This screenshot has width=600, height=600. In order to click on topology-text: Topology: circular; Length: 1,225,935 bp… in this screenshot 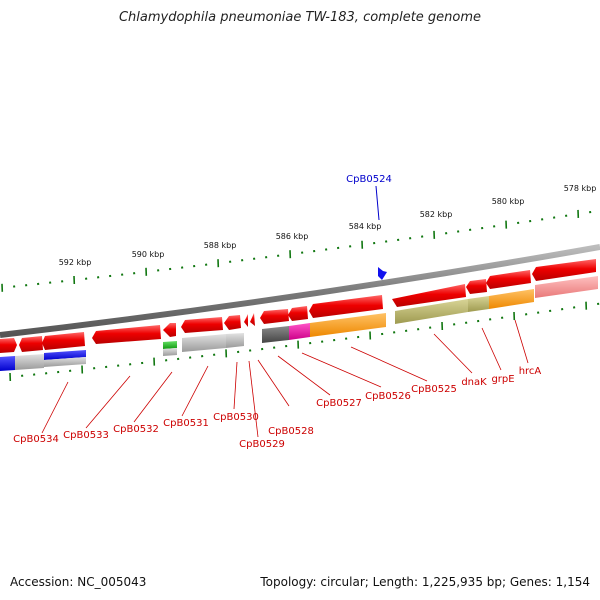, I will do `click(425, 582)`.